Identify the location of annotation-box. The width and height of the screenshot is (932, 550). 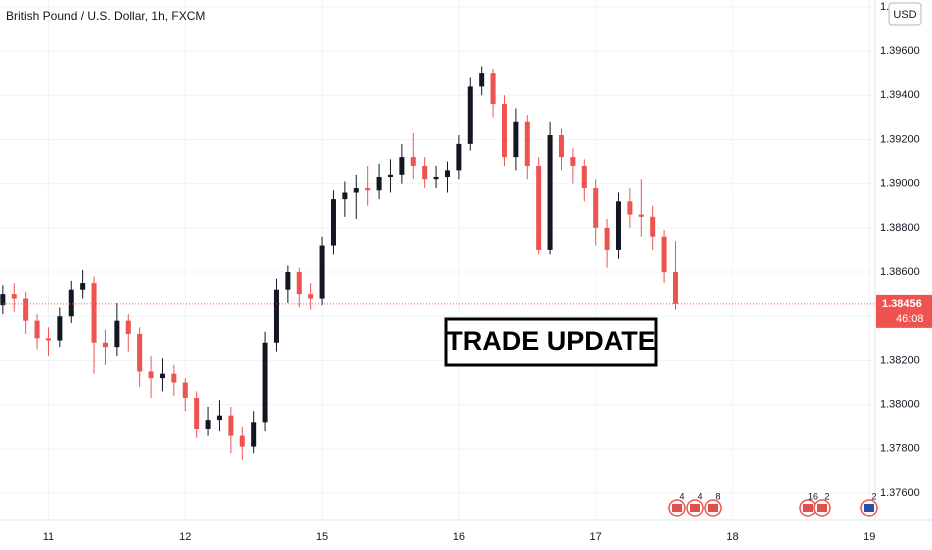
(551, 342).